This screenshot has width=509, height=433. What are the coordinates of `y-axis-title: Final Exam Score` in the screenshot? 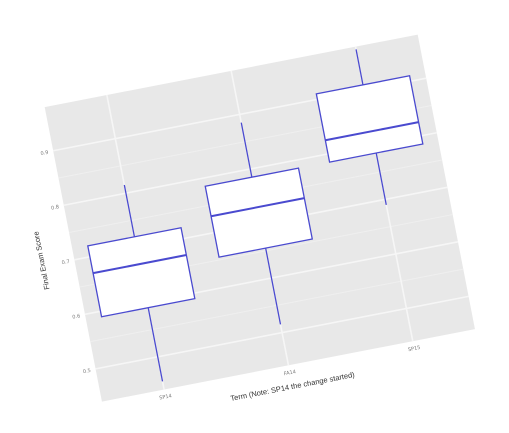 It's located at (41, 261).